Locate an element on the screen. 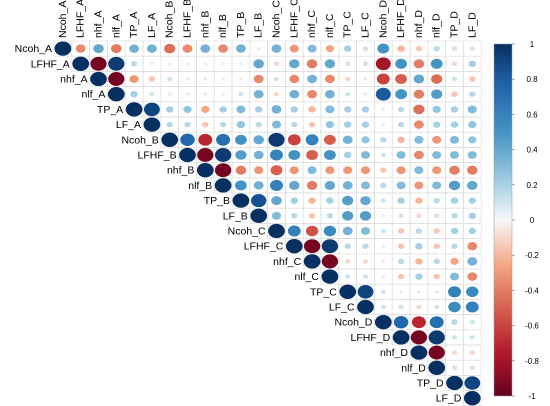  corr-circle-LF_B-LFHF_C is located at coordinates (294, 216).